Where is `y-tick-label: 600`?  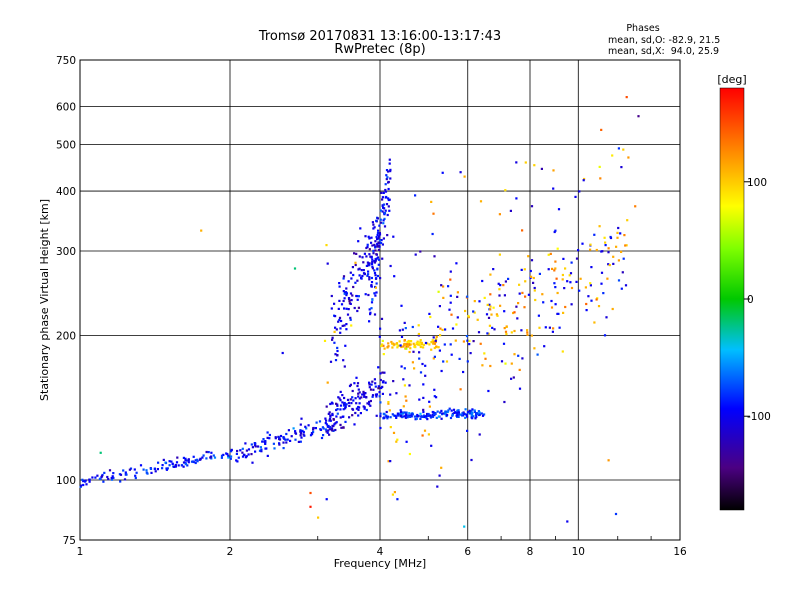
y-tick-label: 600 is located at coordinates (66, 108).